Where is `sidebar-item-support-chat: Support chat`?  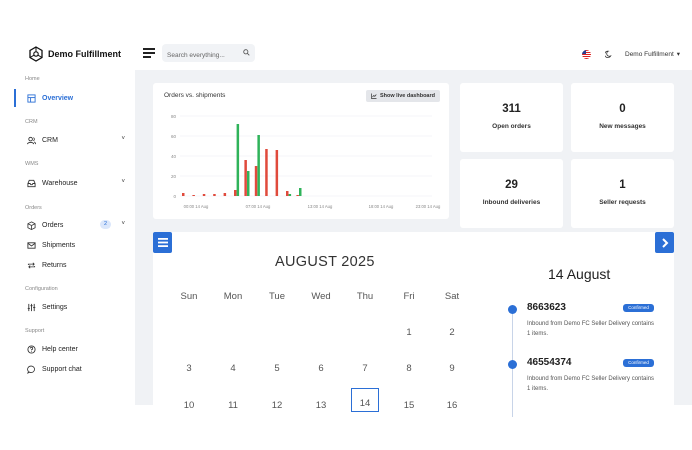
sidebar-item-support-chat: Support chat is located at coordinates (77, 369).